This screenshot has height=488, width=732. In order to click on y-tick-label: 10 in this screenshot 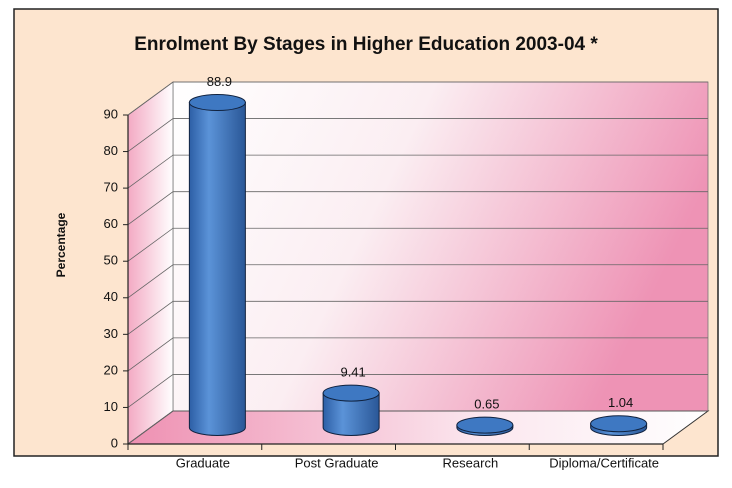, I will do `click(111, 406)`.